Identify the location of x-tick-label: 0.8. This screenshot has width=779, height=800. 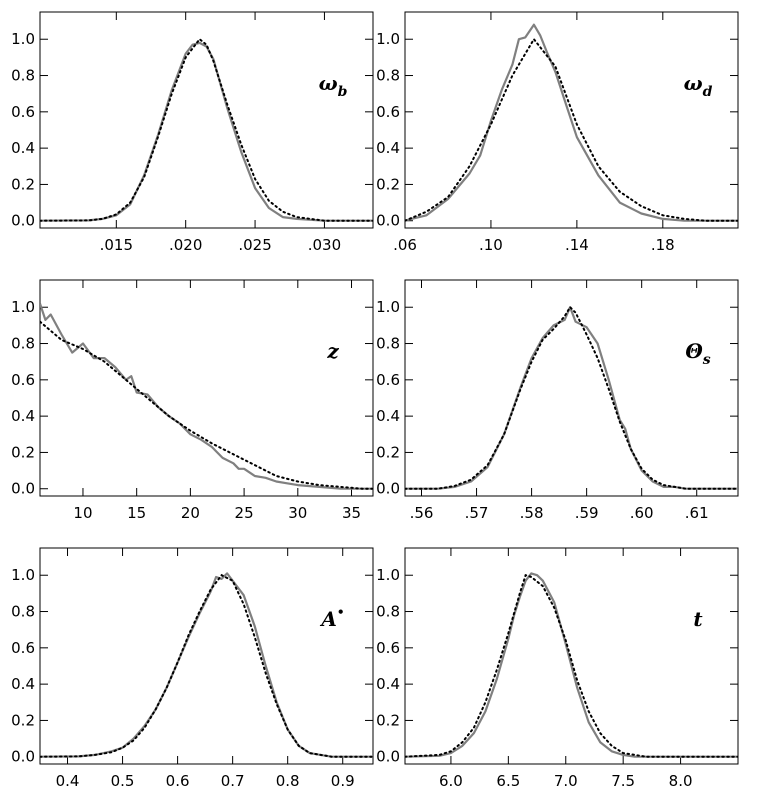
(288, 781).